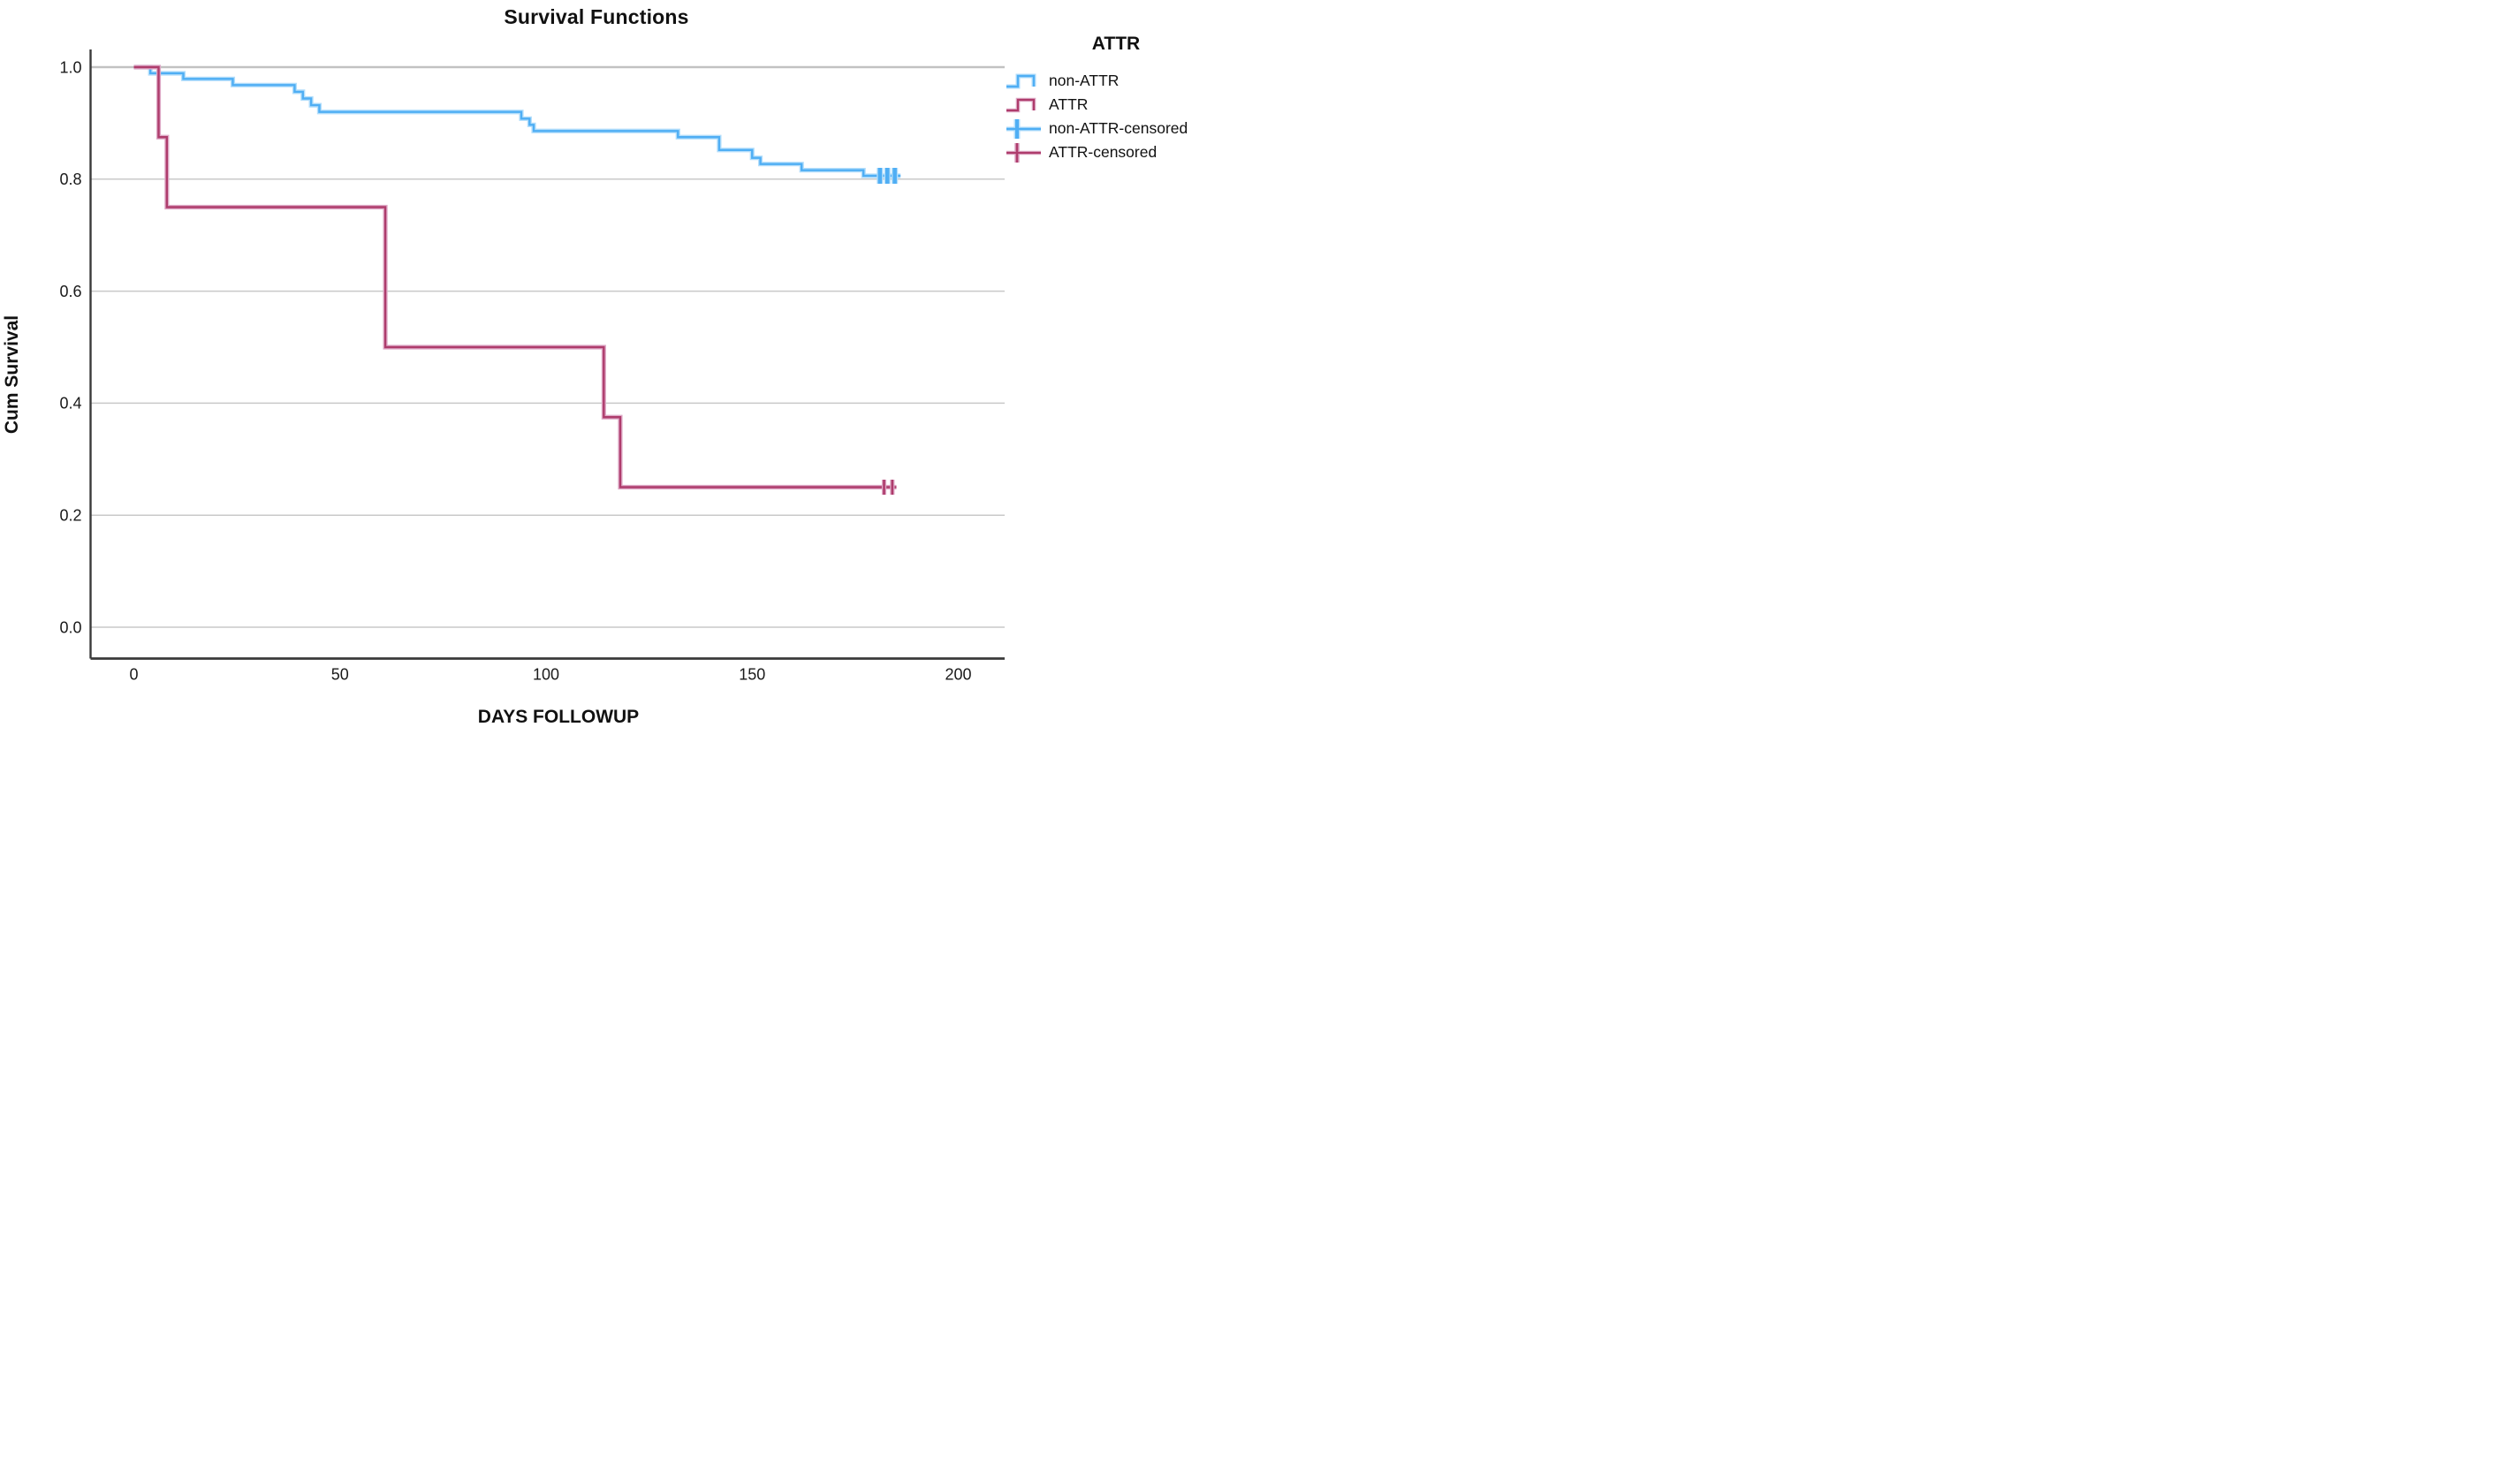 This screenshot has width=2520, height=1477. I want to click on attr-line-swatch-icon, so click(1021, 105).